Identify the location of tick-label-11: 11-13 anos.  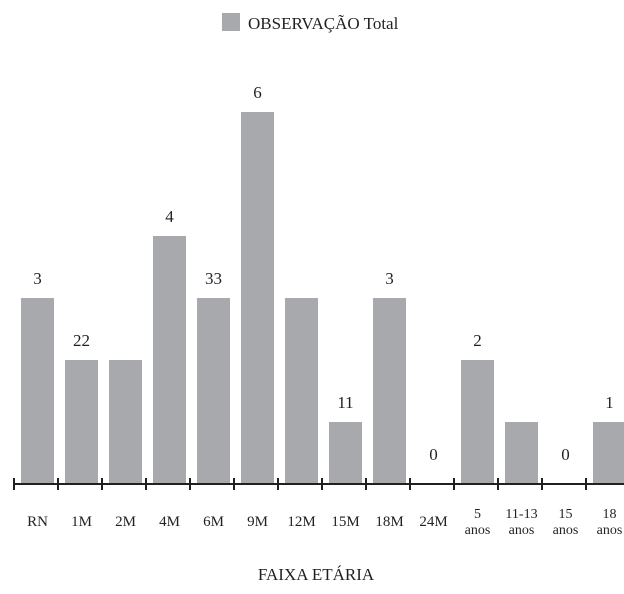
(521, 522).